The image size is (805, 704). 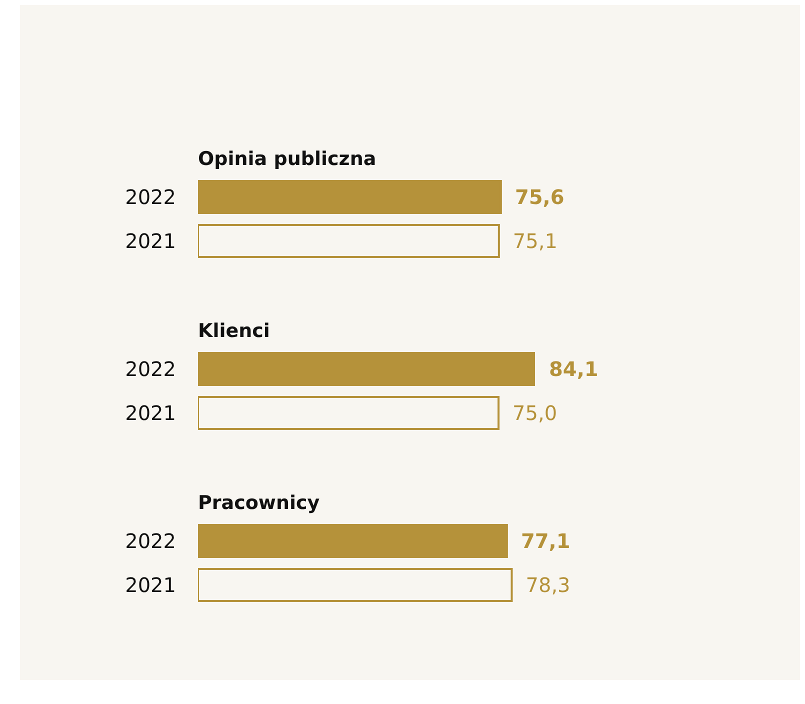 What do you see at coordinates (573, 369) in the screenshot?
I see `data-label: 84,1` at bounding box center [573, 369].